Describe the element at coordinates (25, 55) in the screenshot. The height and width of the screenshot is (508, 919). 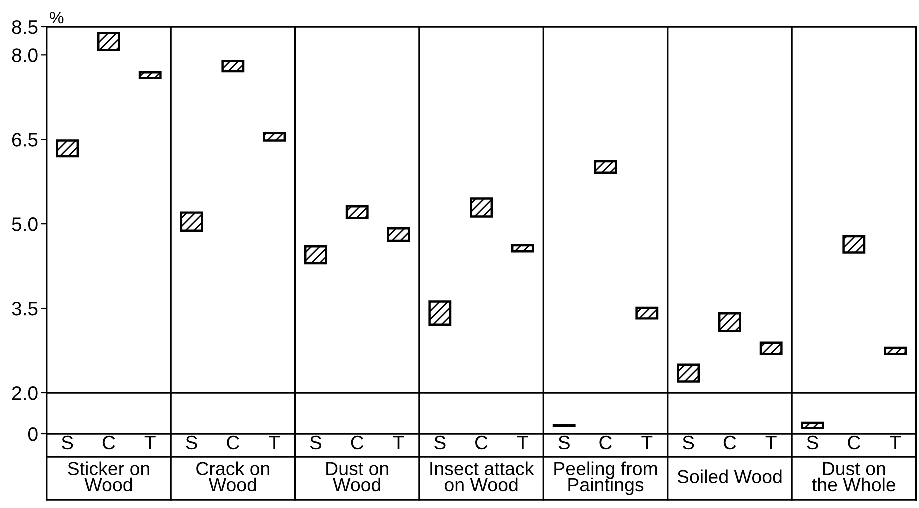
I see `y-tick-label: 8.0` at that location.